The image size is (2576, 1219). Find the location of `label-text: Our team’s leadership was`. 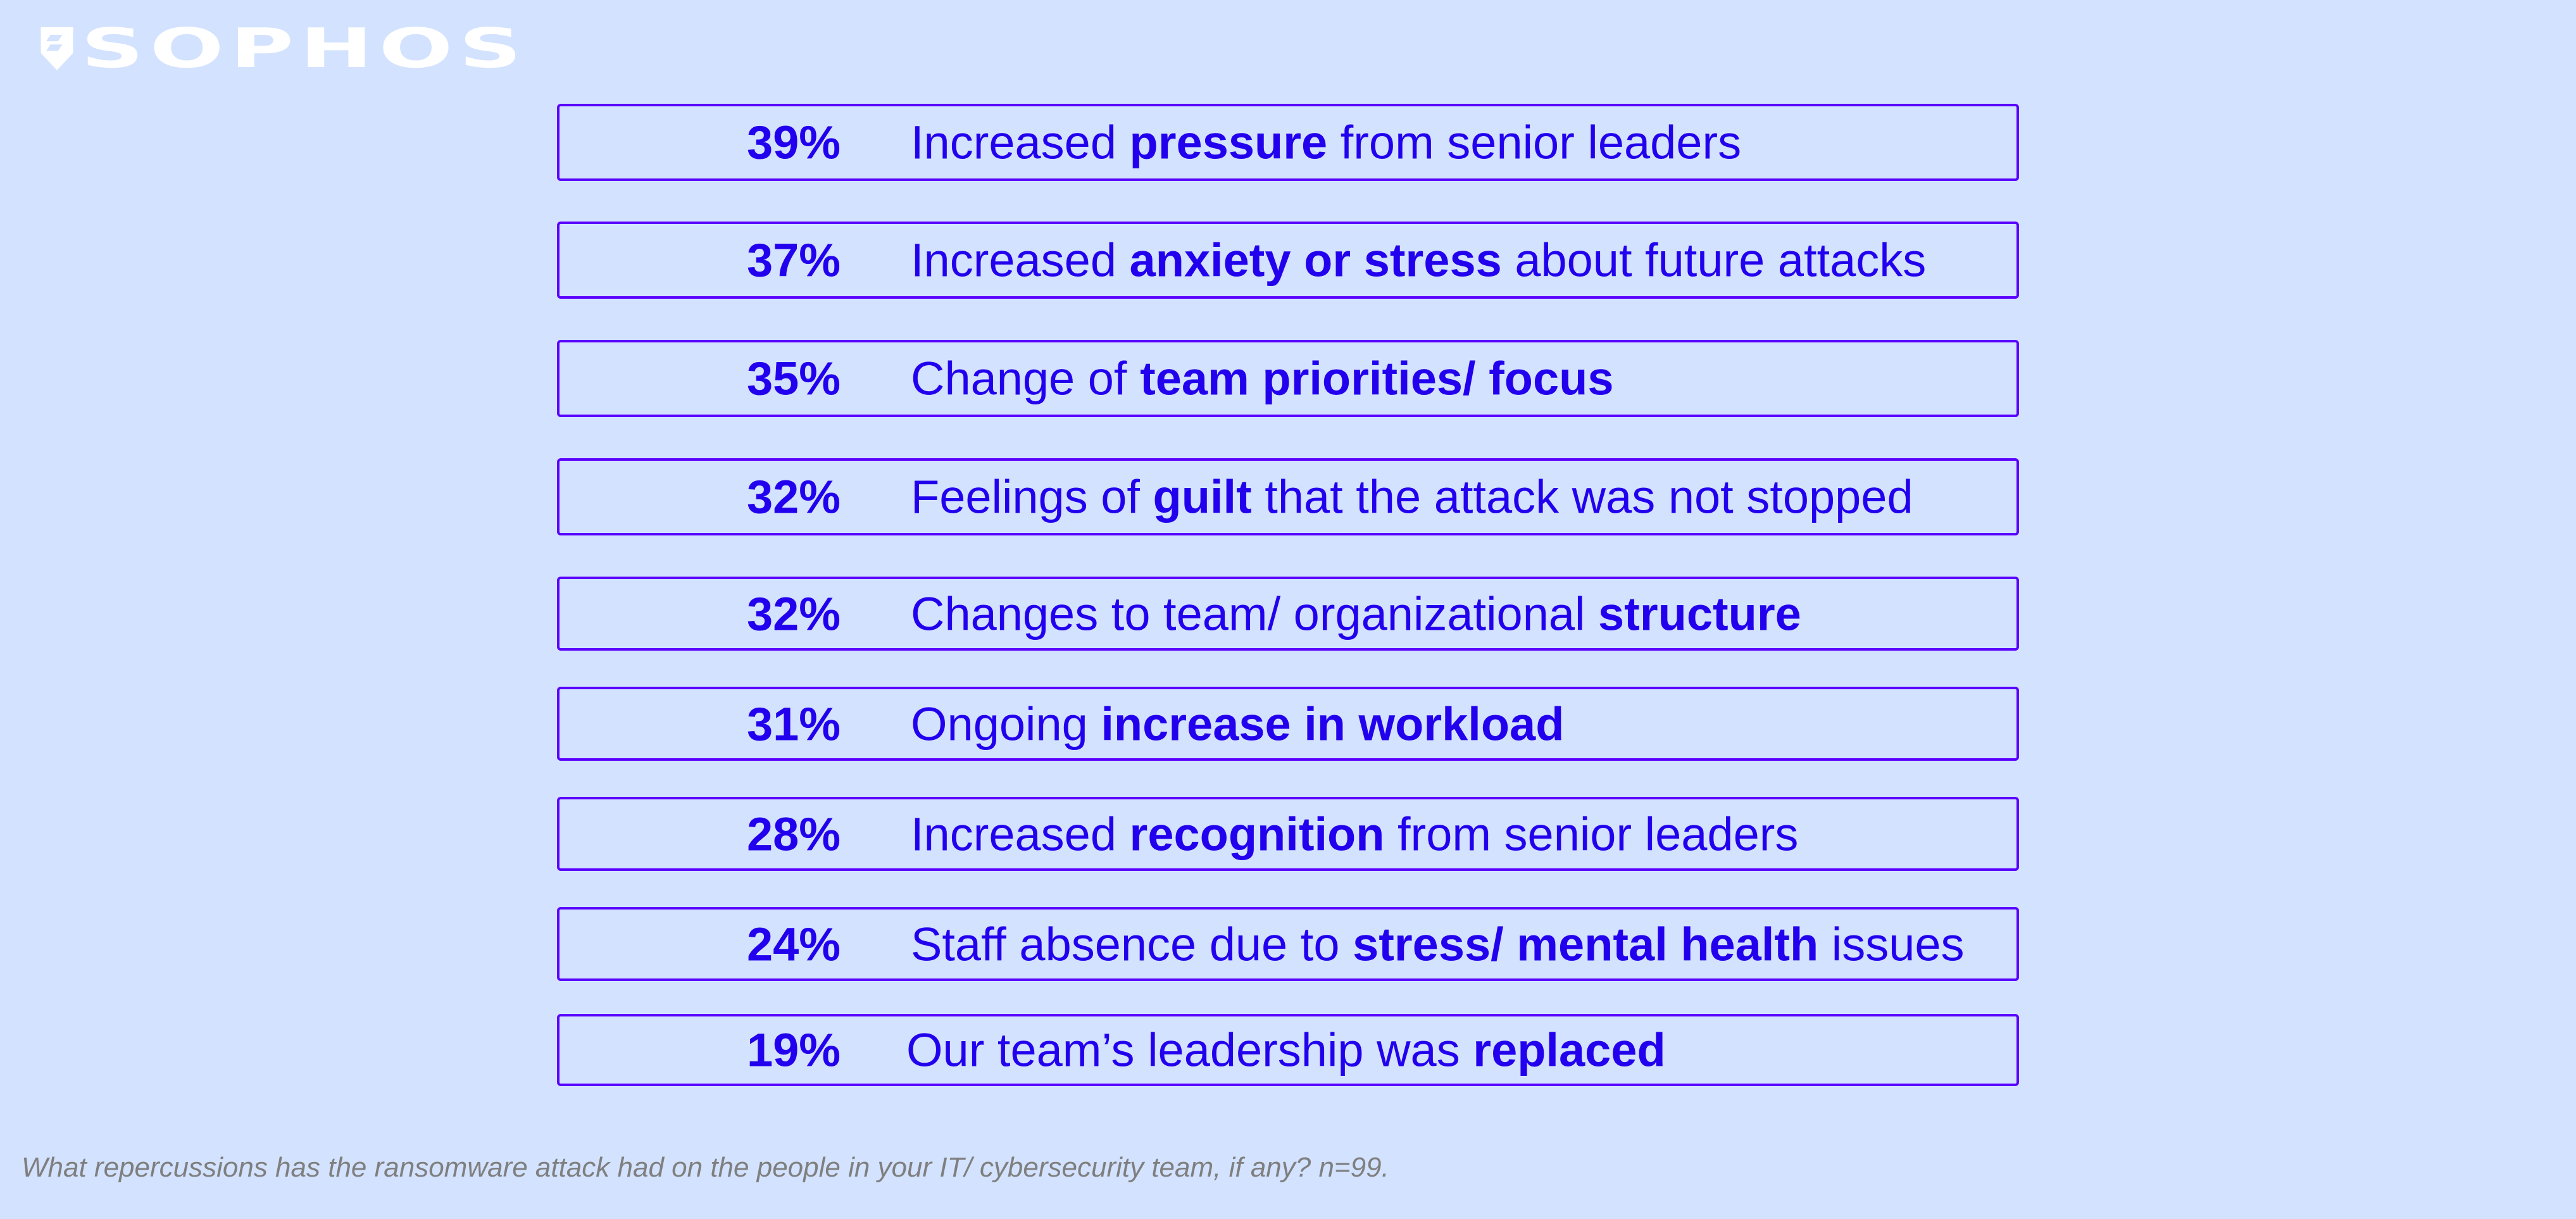

label-text: Our team’s leadership was is located at coordinates (1189, 1050).